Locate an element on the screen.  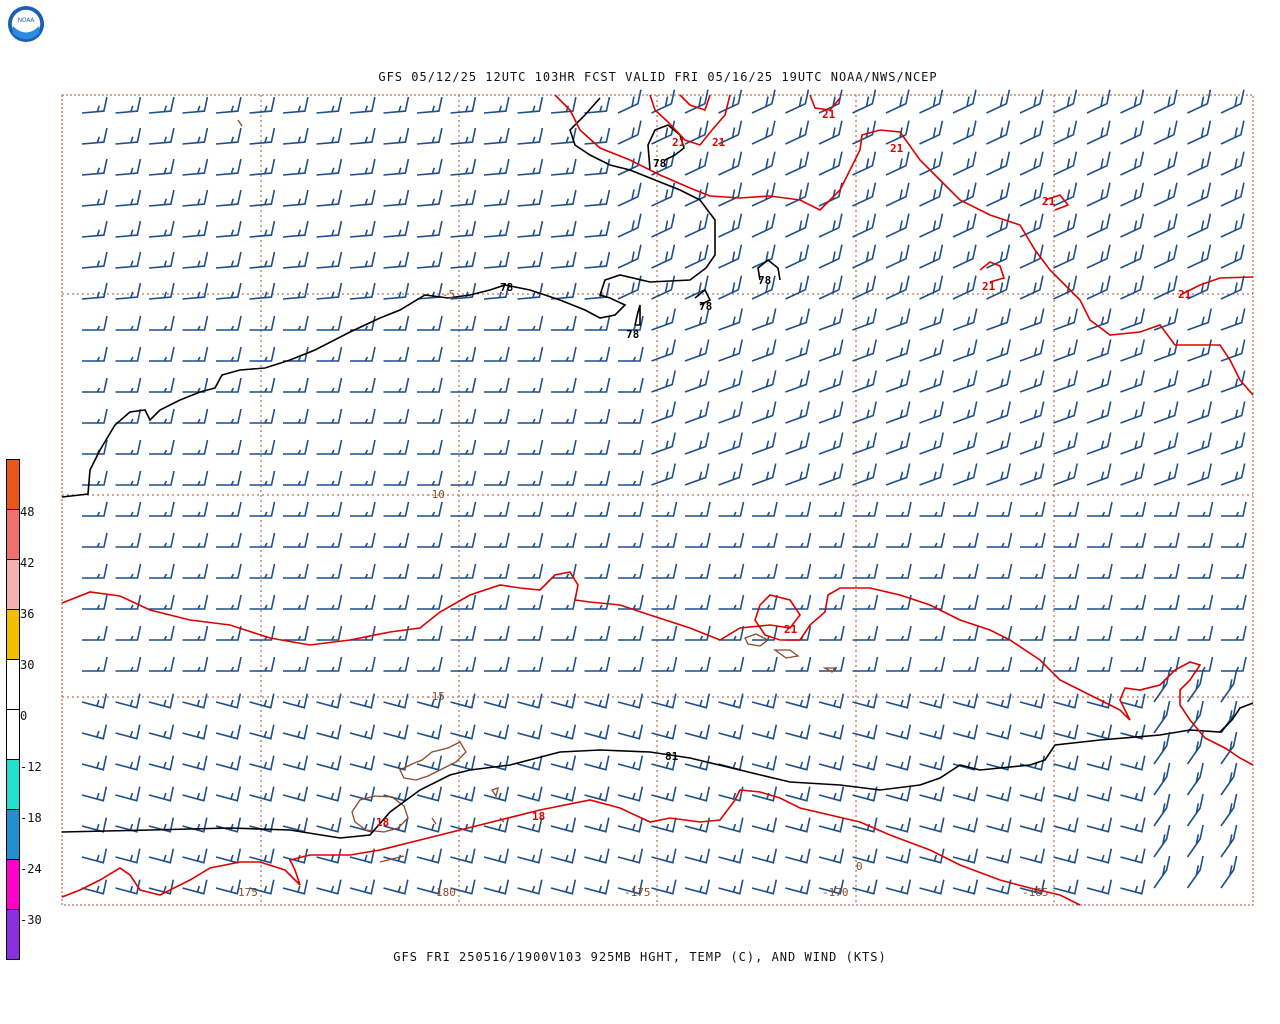
temp-label: 21 is located at coordinates (791, 629).